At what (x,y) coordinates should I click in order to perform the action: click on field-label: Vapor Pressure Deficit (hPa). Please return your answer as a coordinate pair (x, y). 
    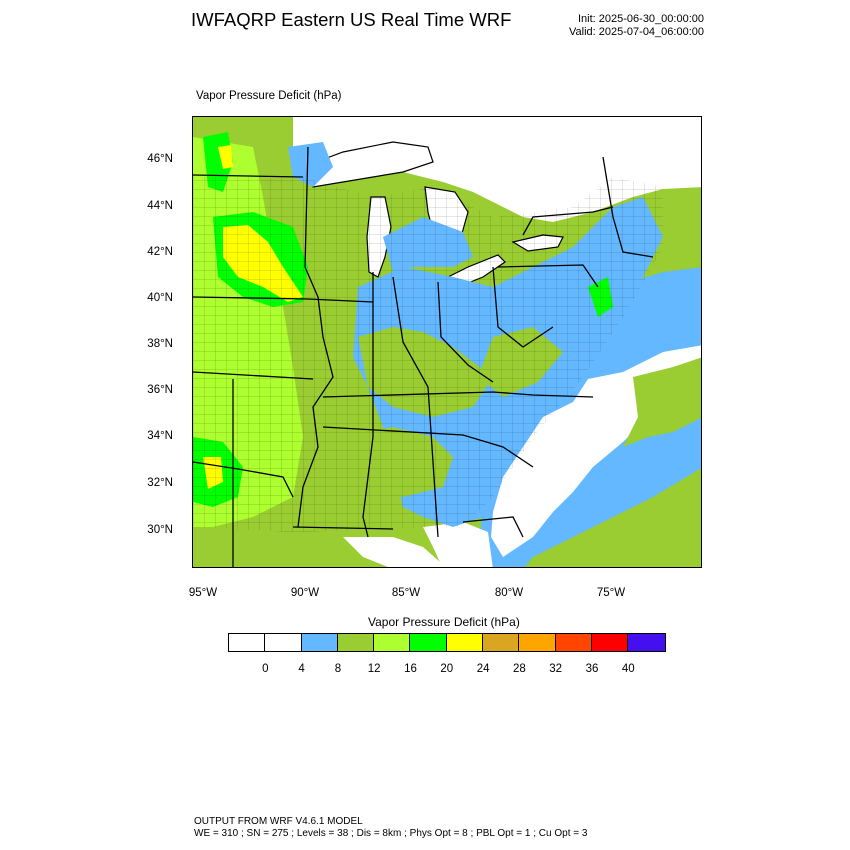
    Looking at the image, I should click on (269, 96).